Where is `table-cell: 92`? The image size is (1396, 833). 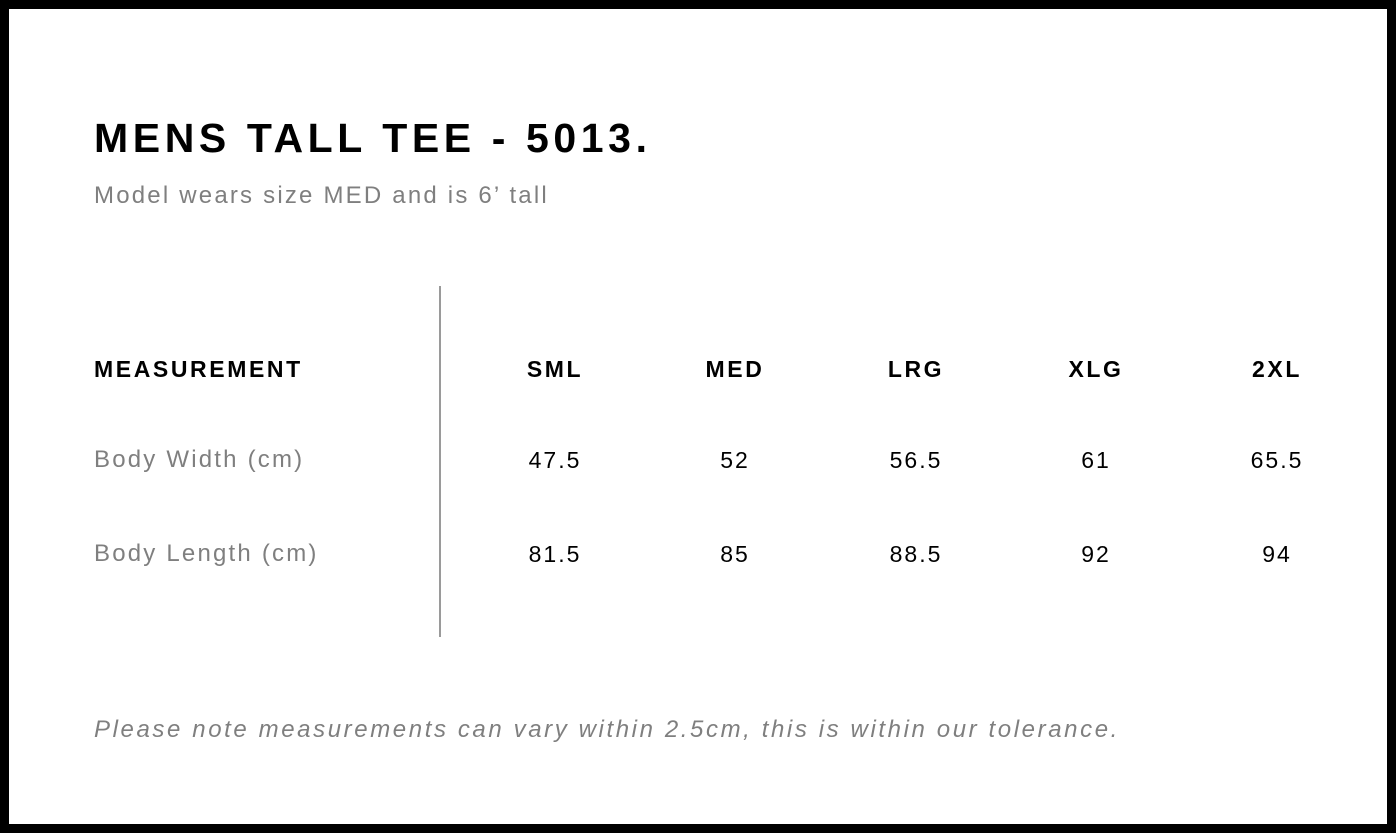
table-cell: 92 is located at coordinates (1096, 554).